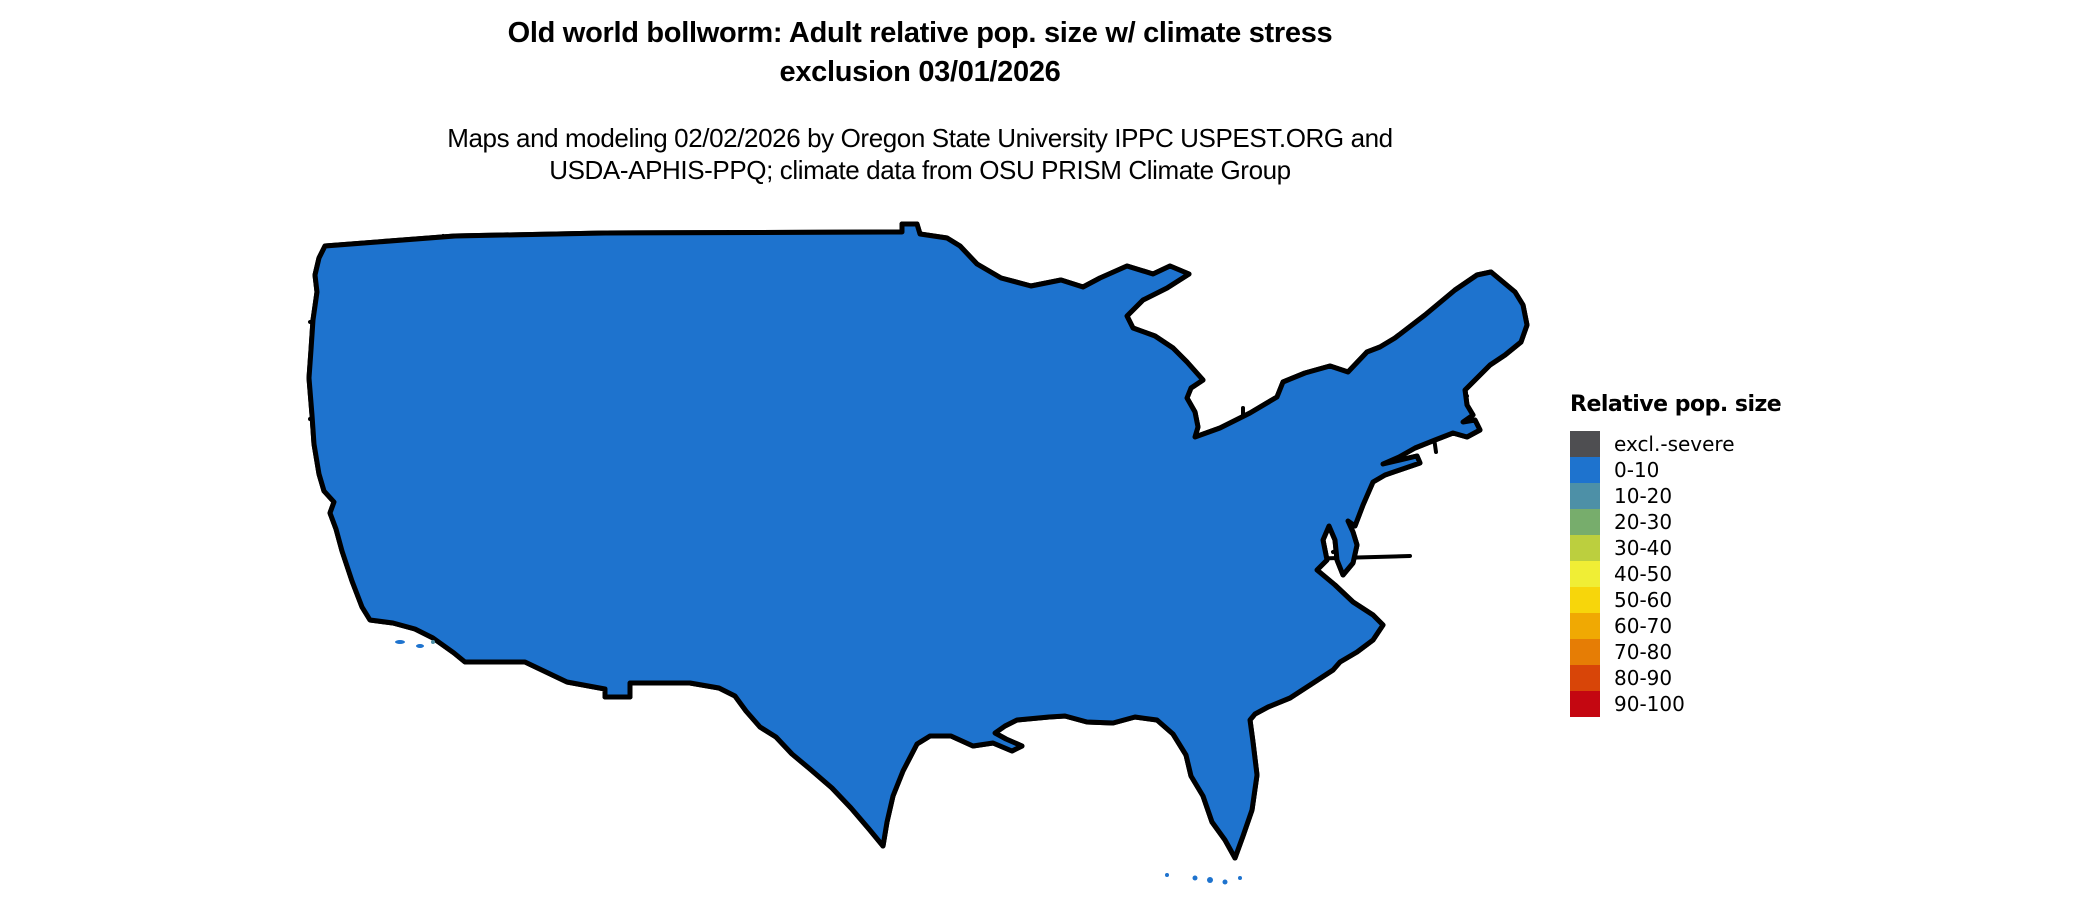  Describe the element at coordinates (1643, 678) in the screenshot. I see `legend-label: 80-90` at that location.